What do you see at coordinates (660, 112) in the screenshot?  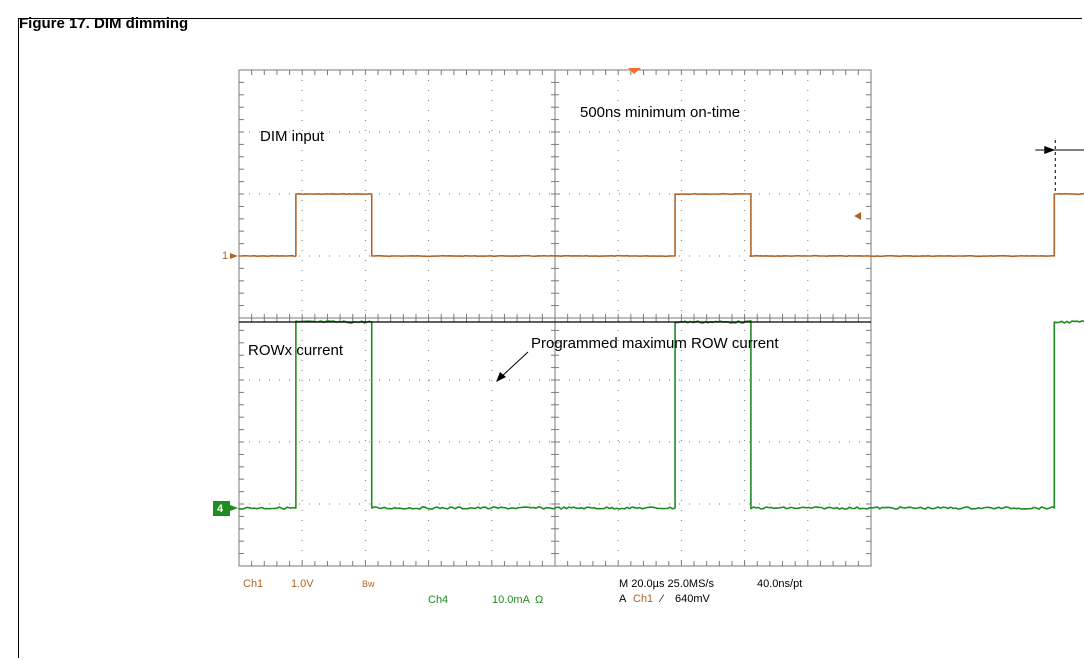 I see `label-min-on-time: 500ns minimum on-time` at bounding box center [660, 112].